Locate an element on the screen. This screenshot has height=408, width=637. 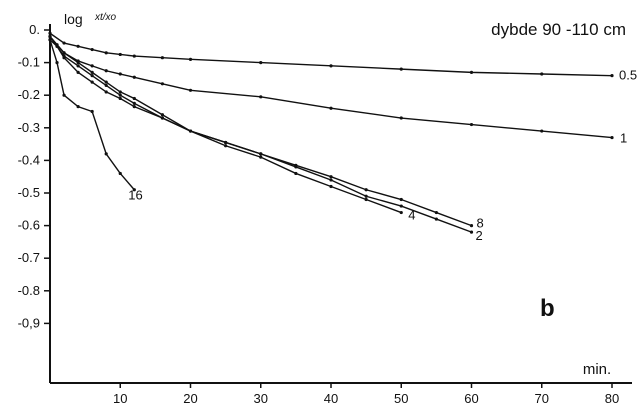
y-tick-label: 0. is located at coordinates (34, 29).